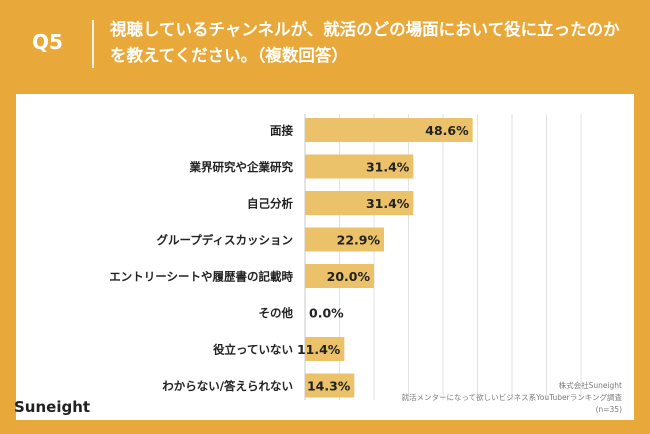  What do you see at coordinates (590, 385) in the screenshot?
I see `source-company: 株式会社Suneight` at bounding box center [590, 385].